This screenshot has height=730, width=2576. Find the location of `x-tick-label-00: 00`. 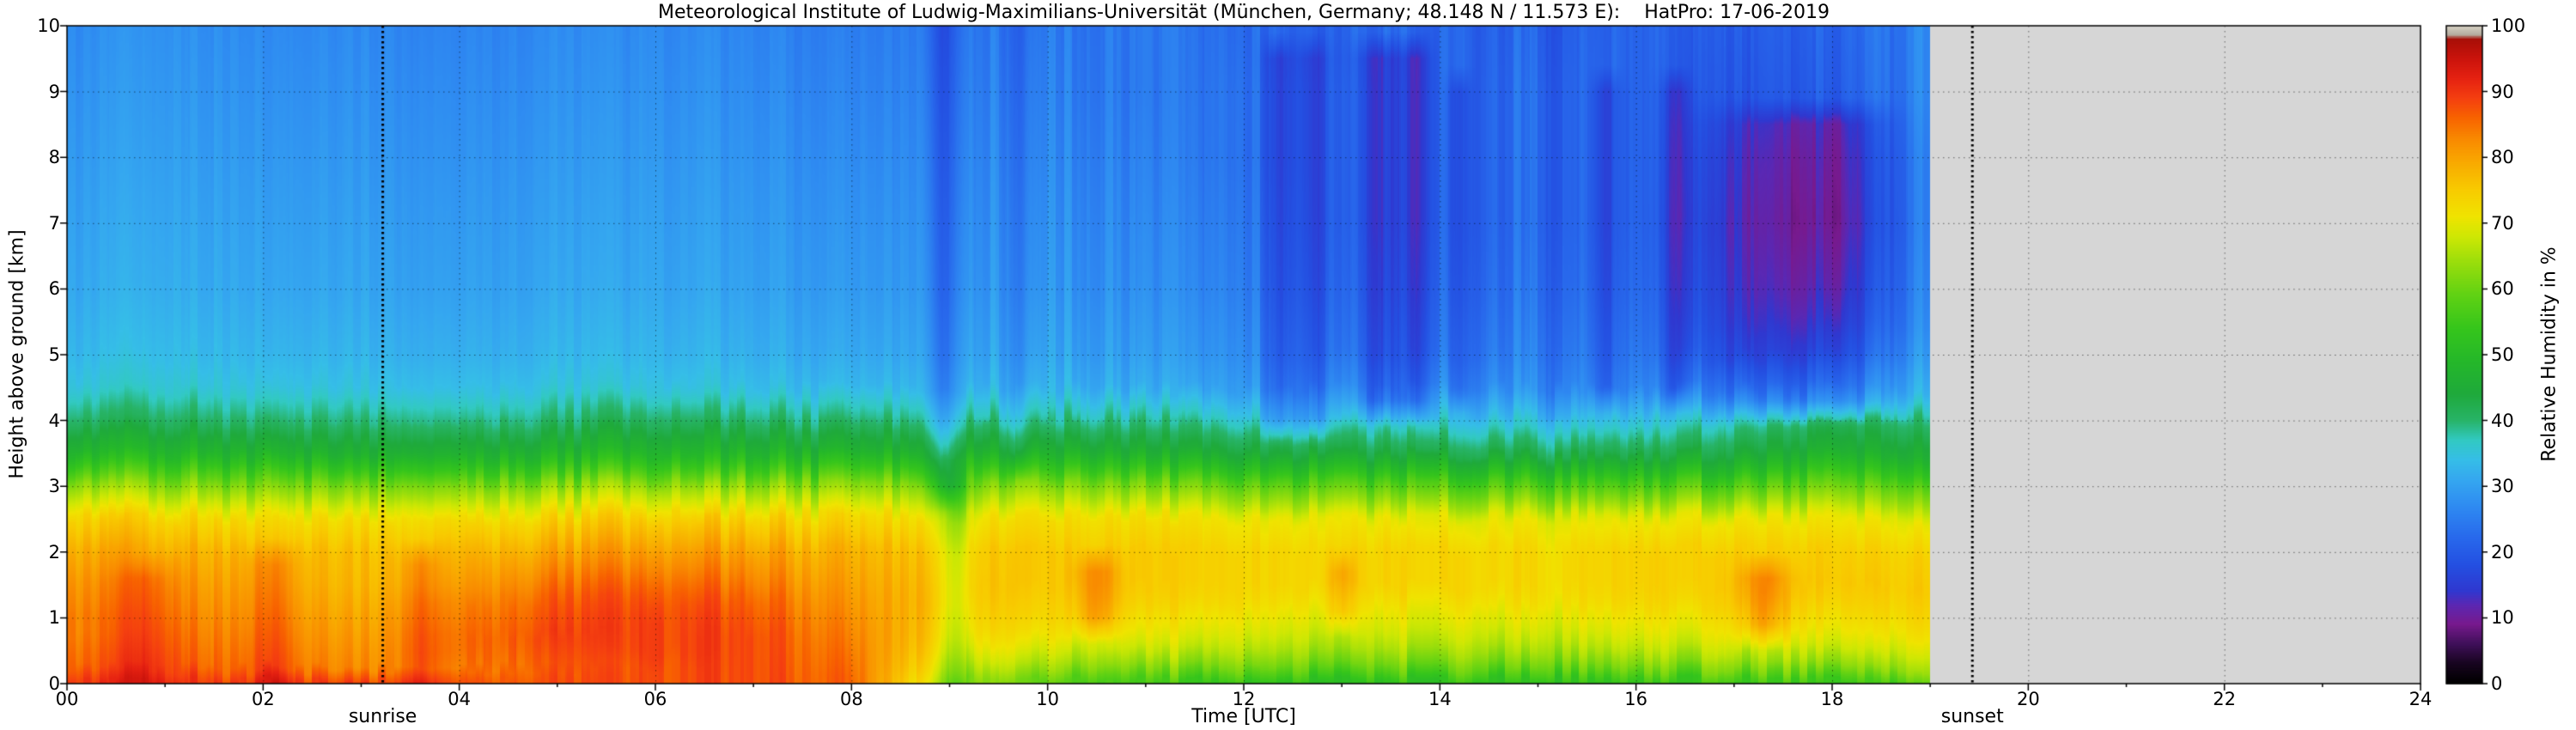

x-tick-label-00: 00 is located at coordinates (67, 699).